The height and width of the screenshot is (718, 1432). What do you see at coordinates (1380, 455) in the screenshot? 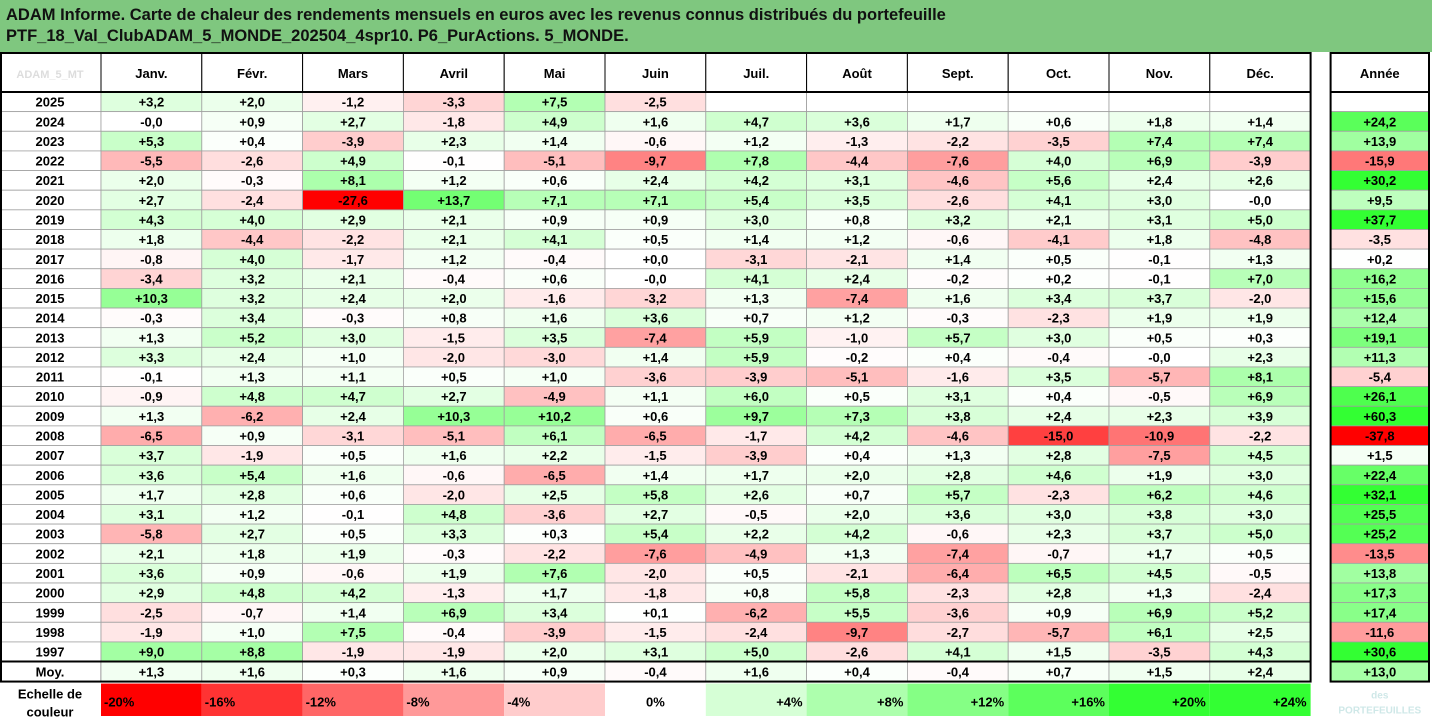
I see `year-total-value: +1,5` at bounding box center [1380, 455].